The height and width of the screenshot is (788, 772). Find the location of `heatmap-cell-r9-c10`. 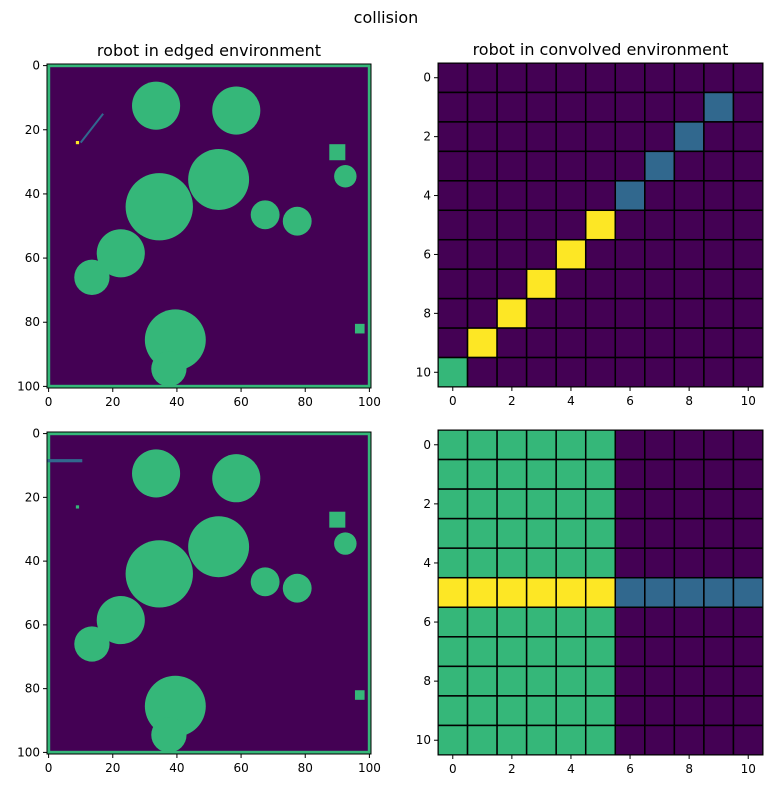

heatmap-cell-r9-c10 is located at coordinates (747, 711).